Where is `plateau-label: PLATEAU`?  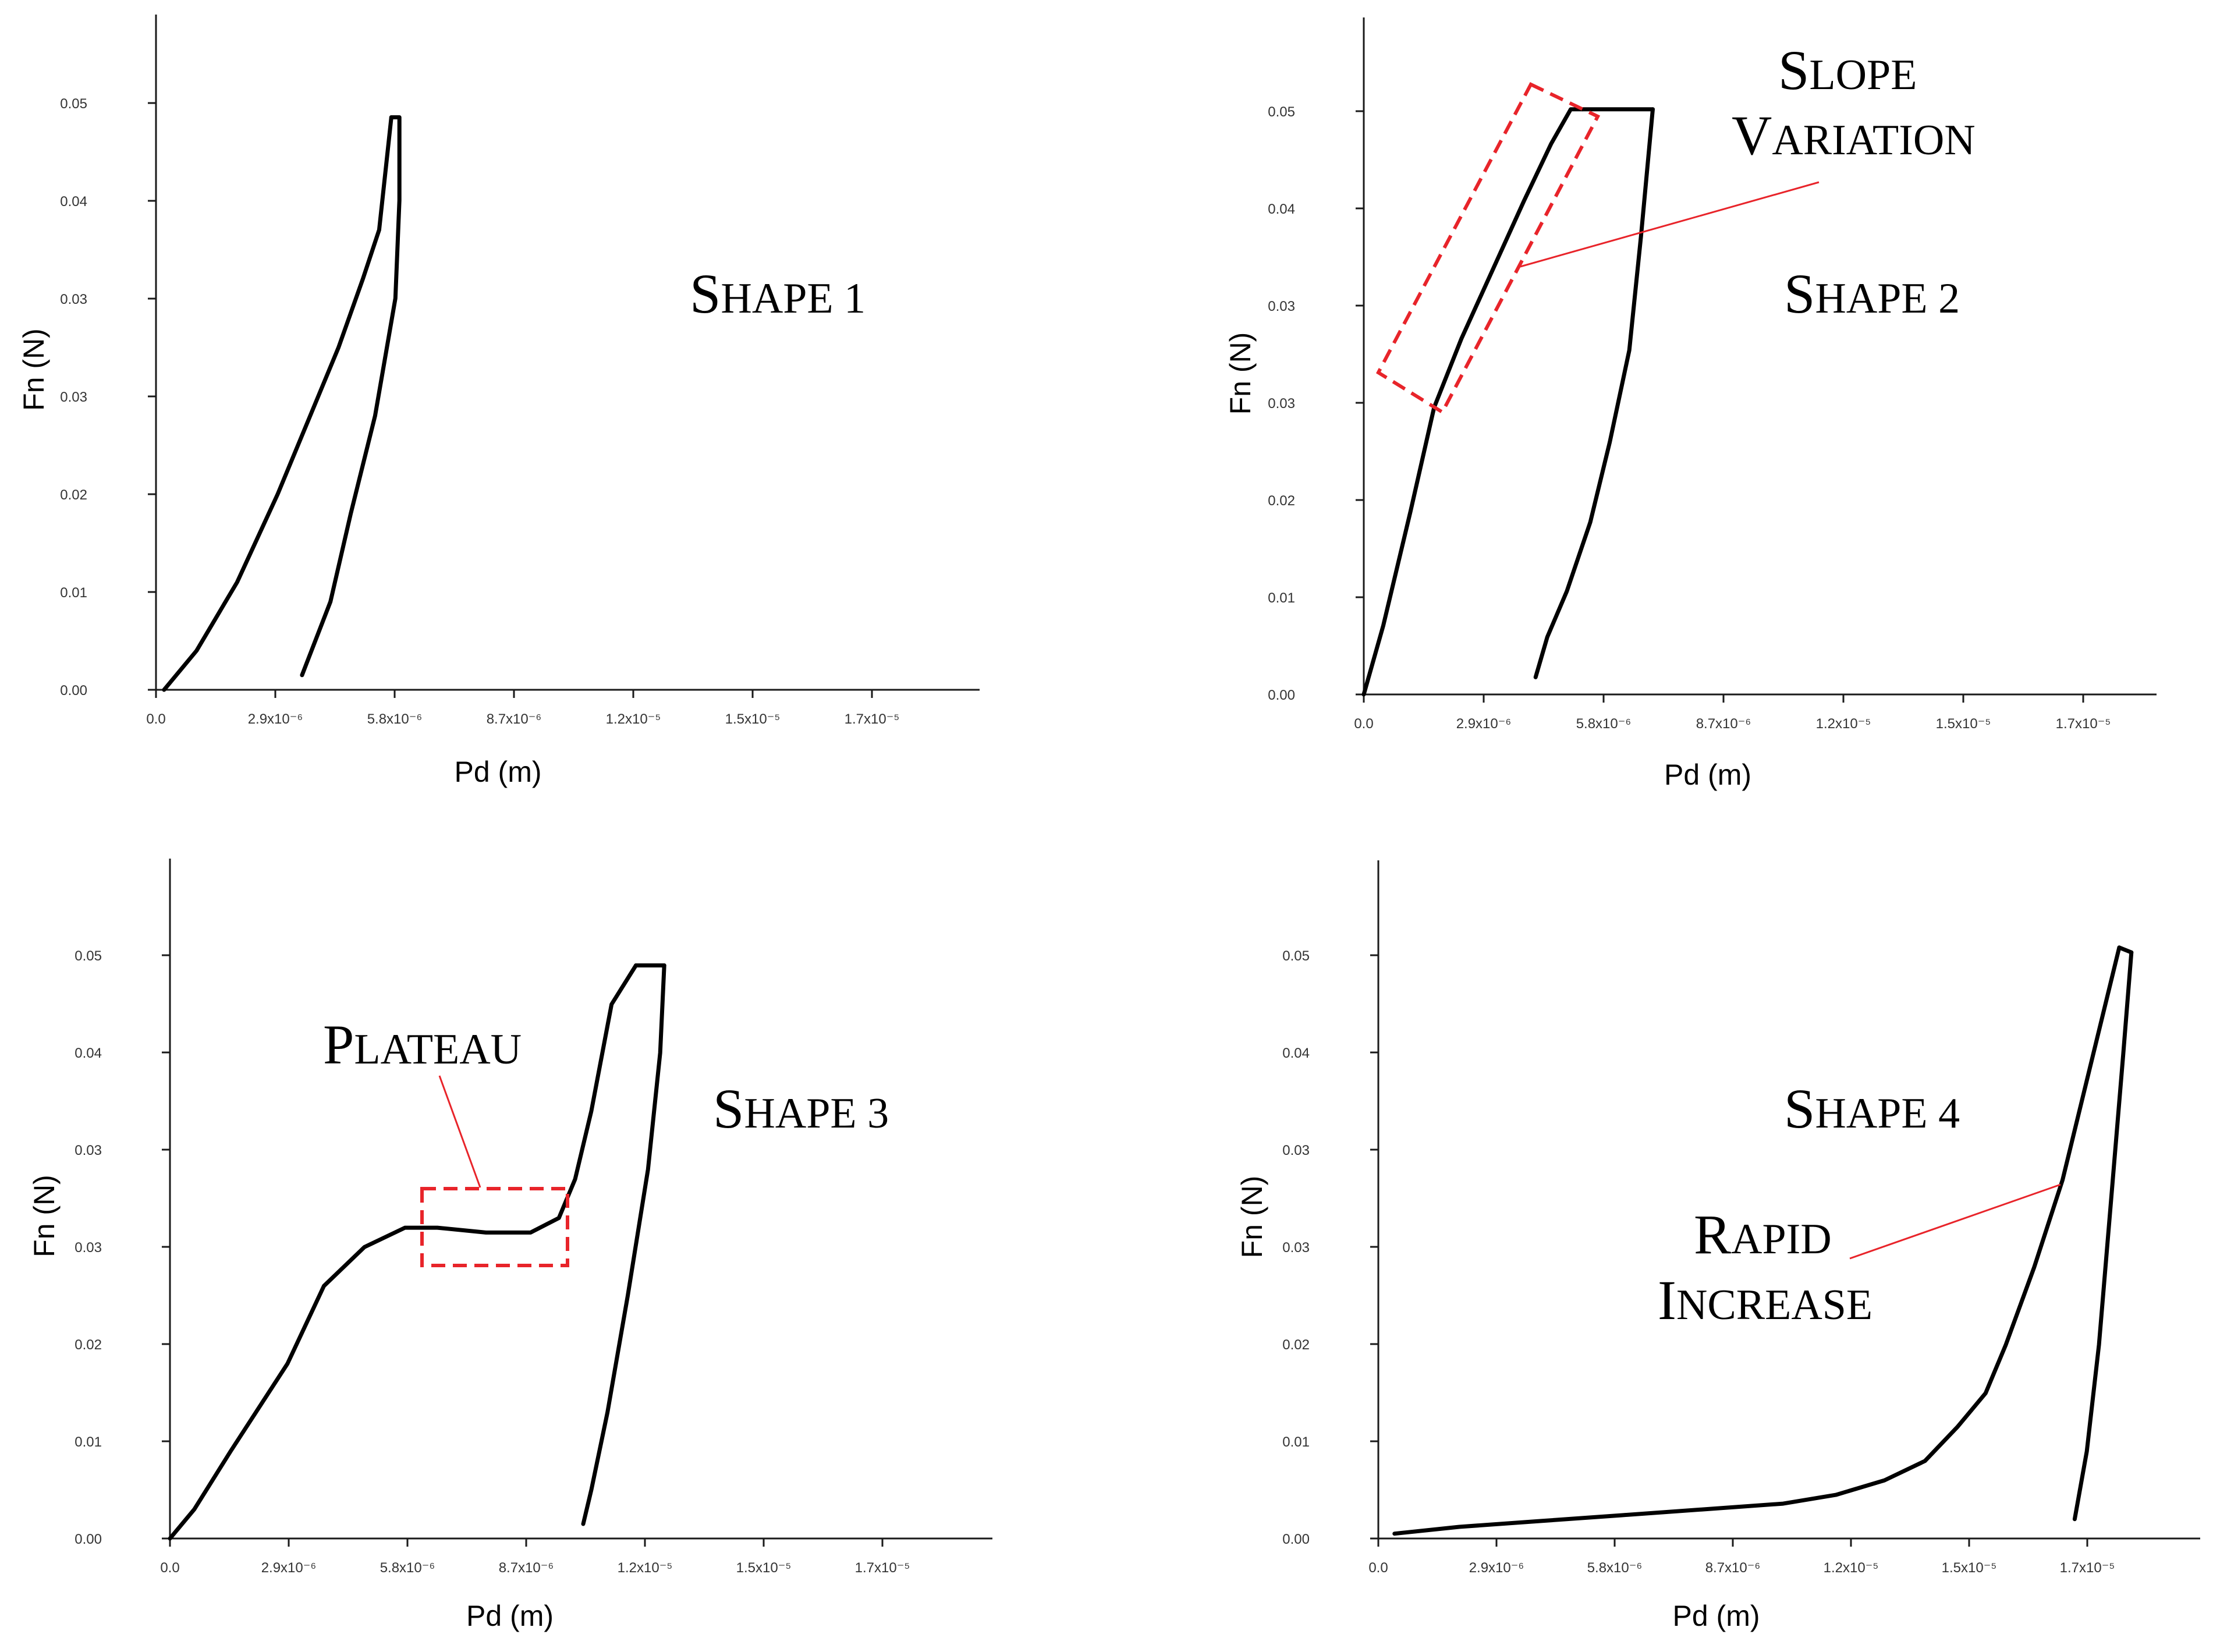
plateau-label: PLATEAU is located at coordinates (422, 1044).